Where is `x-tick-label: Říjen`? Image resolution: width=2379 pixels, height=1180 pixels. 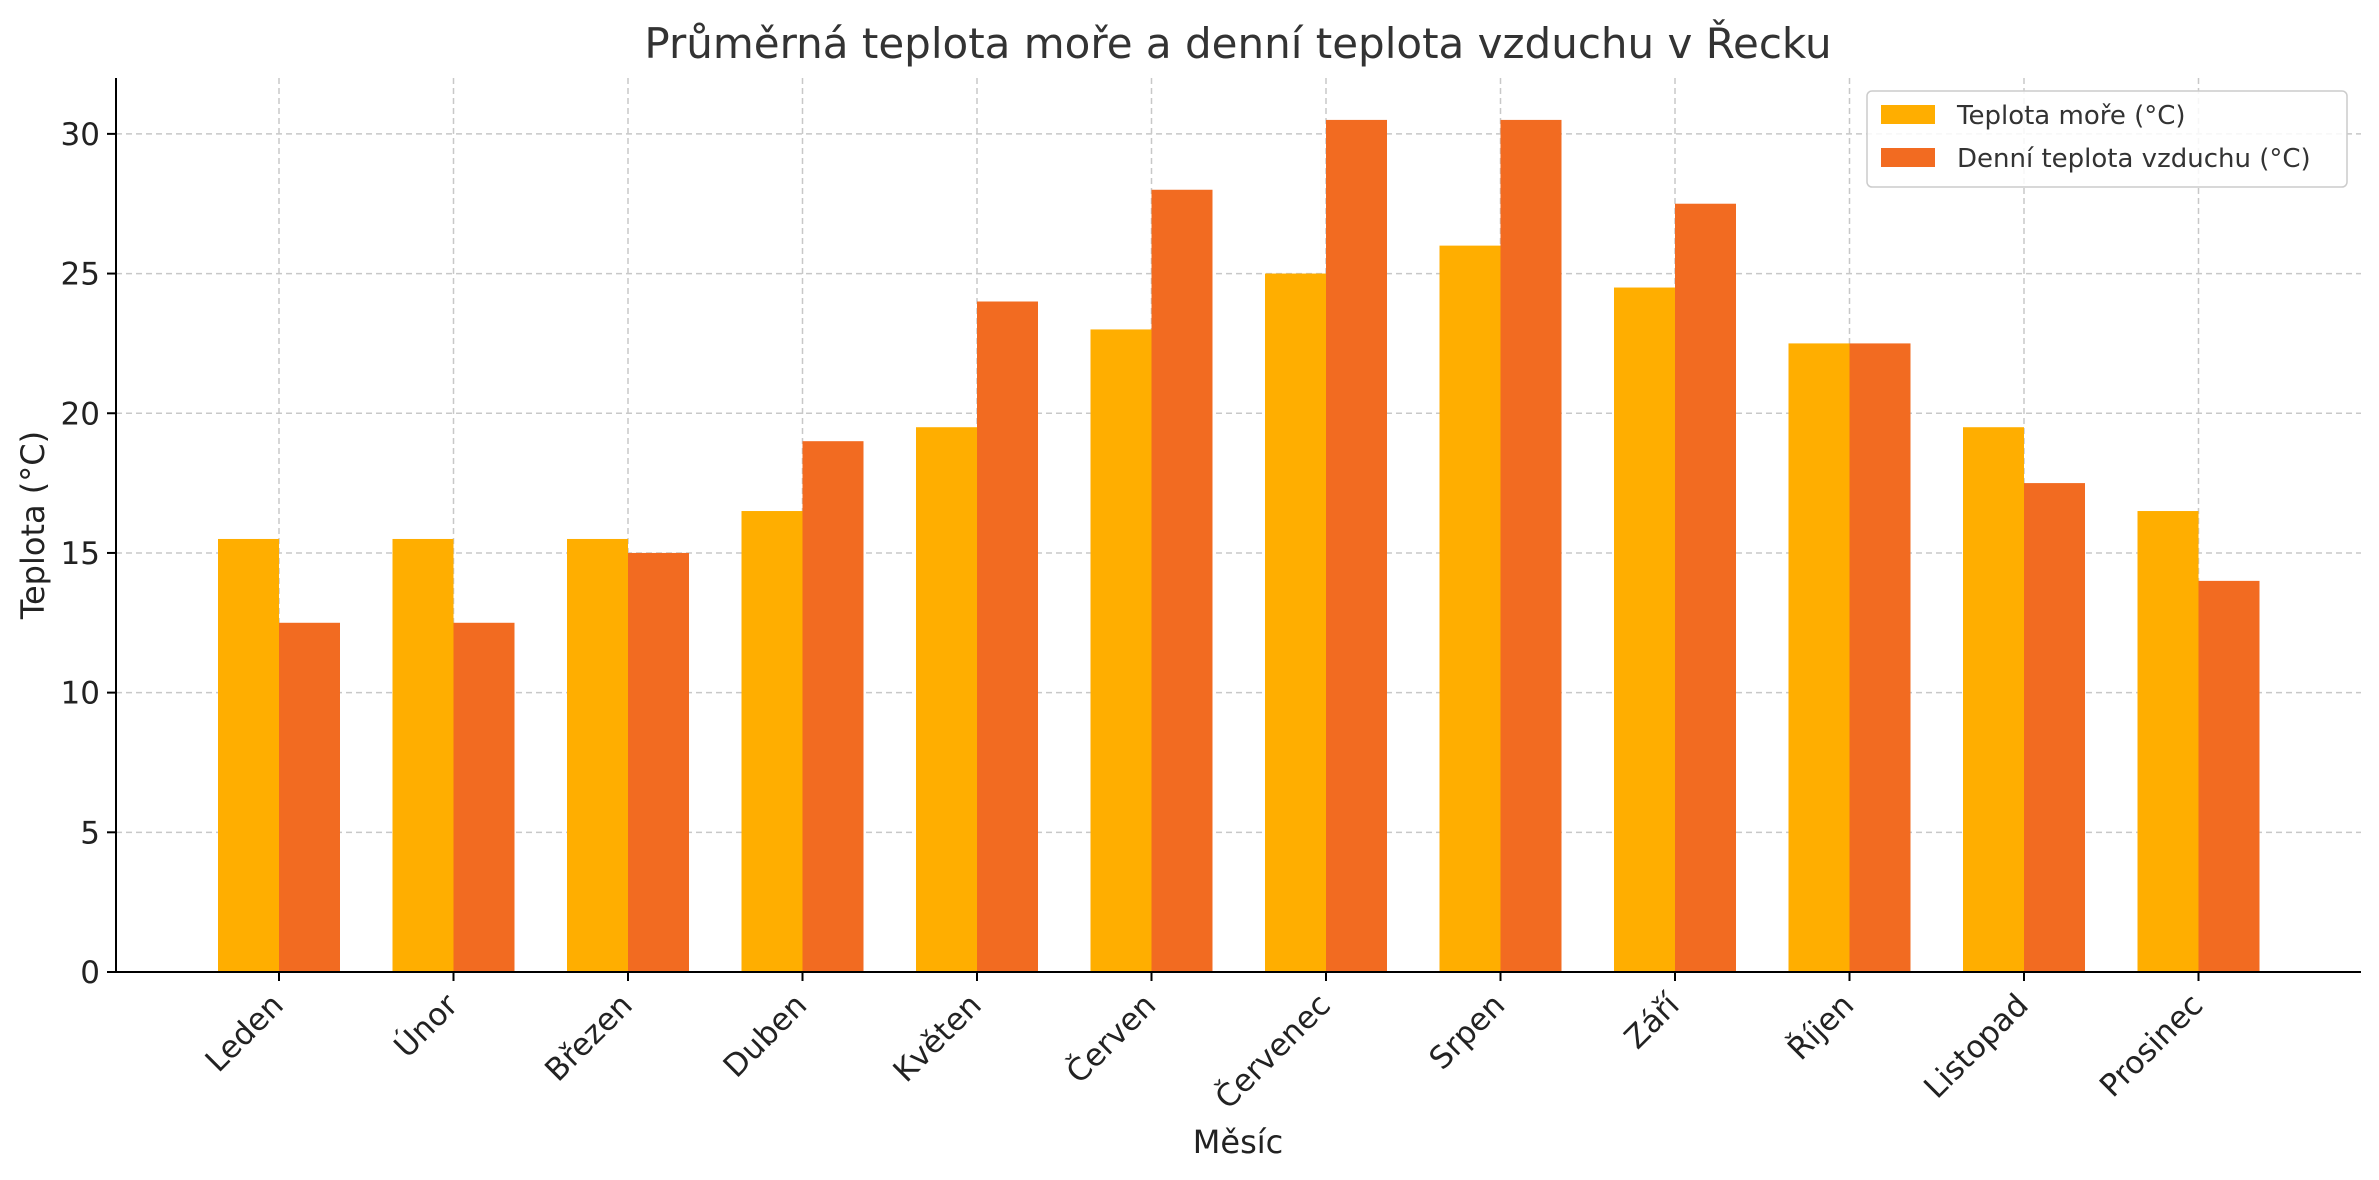 x-tick-label: Říjen is located at coordinates (1821, 1027).